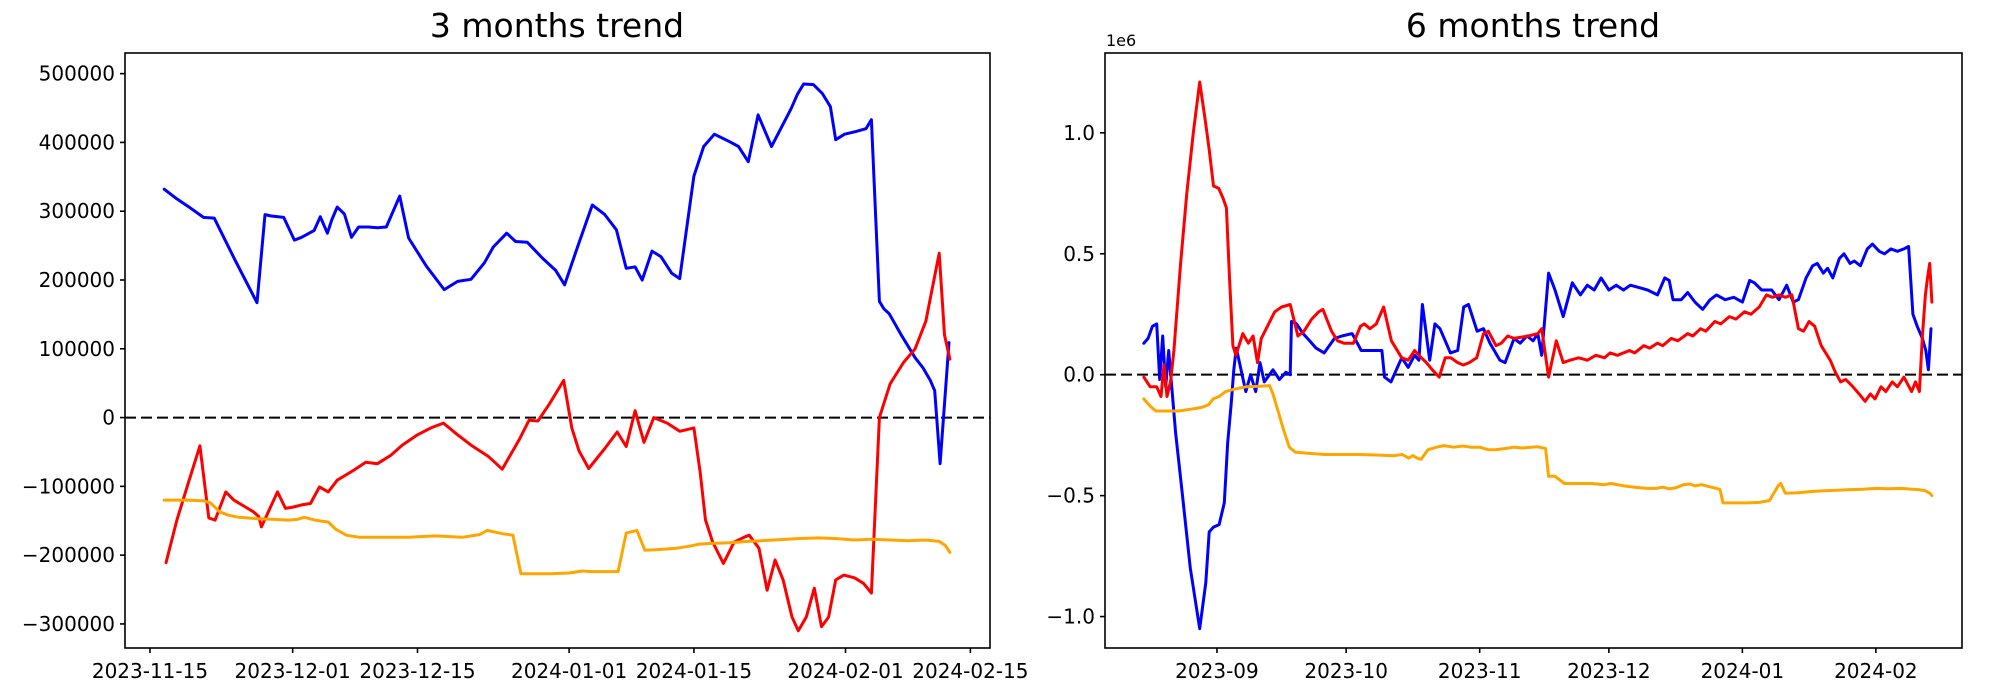 The image size is (2000, 700). I want to click on y-tick-label: −100000, so click(68, 486).